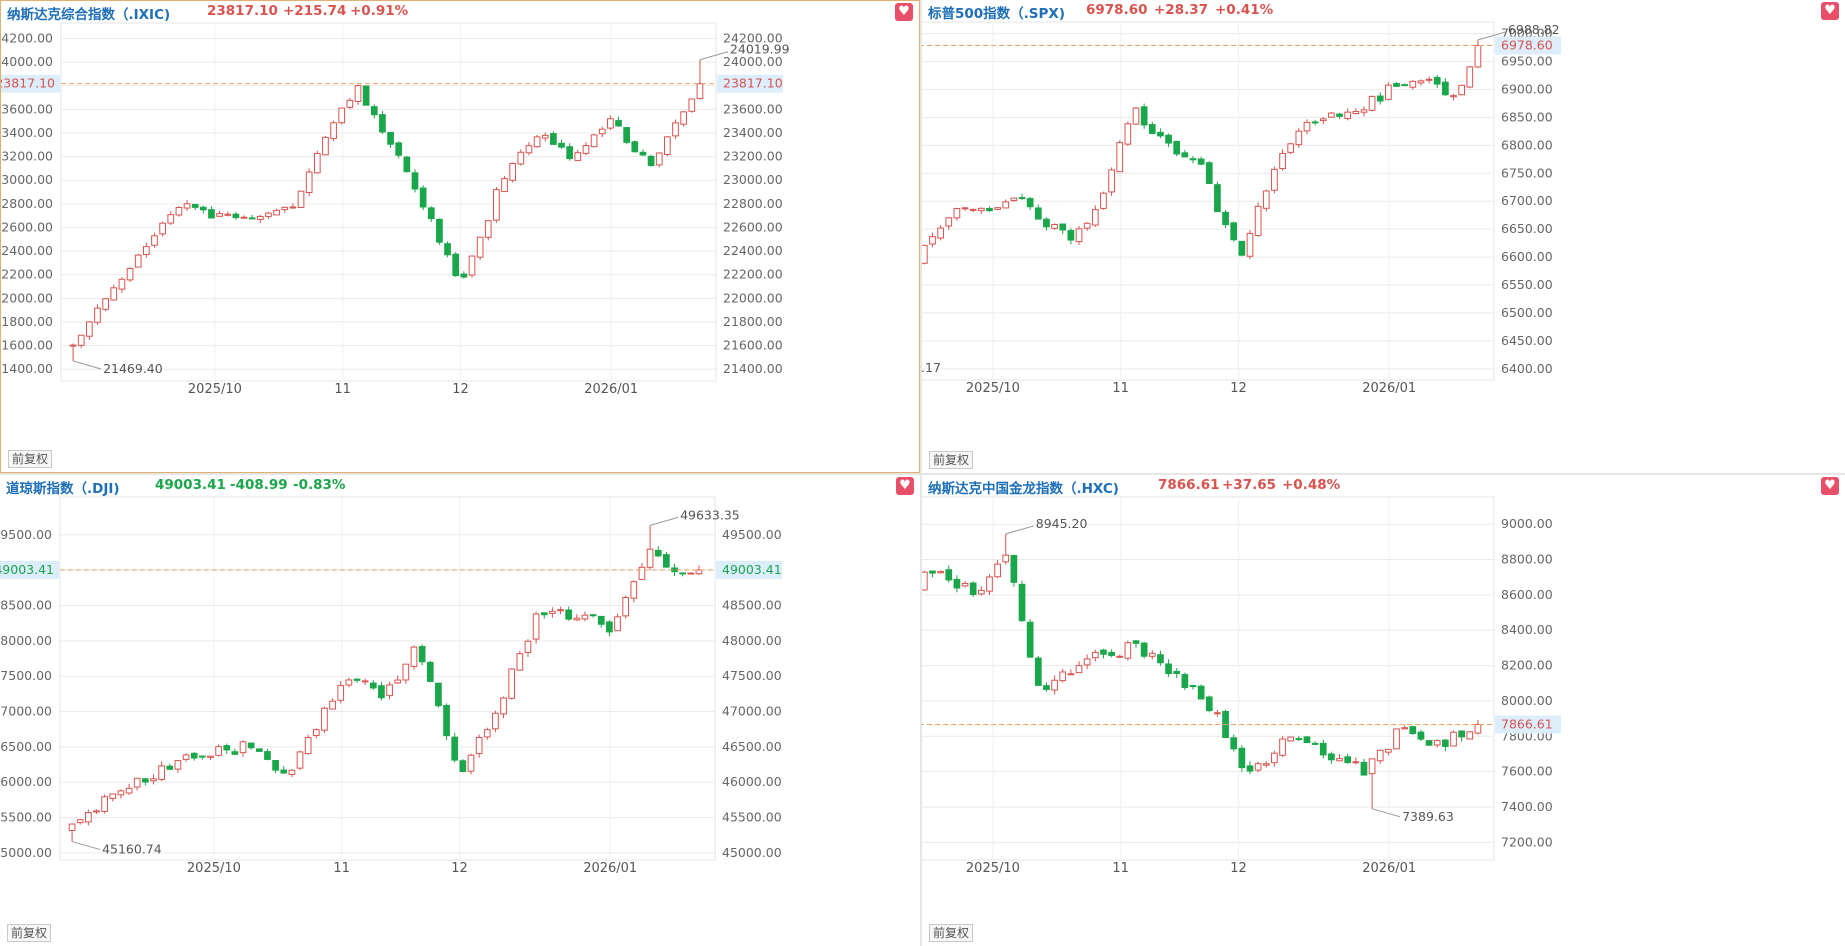 The height and width of the screenshot is (946, 1845). I want to click on index-name: 标普500指数（.SPX), so click(997, 14).